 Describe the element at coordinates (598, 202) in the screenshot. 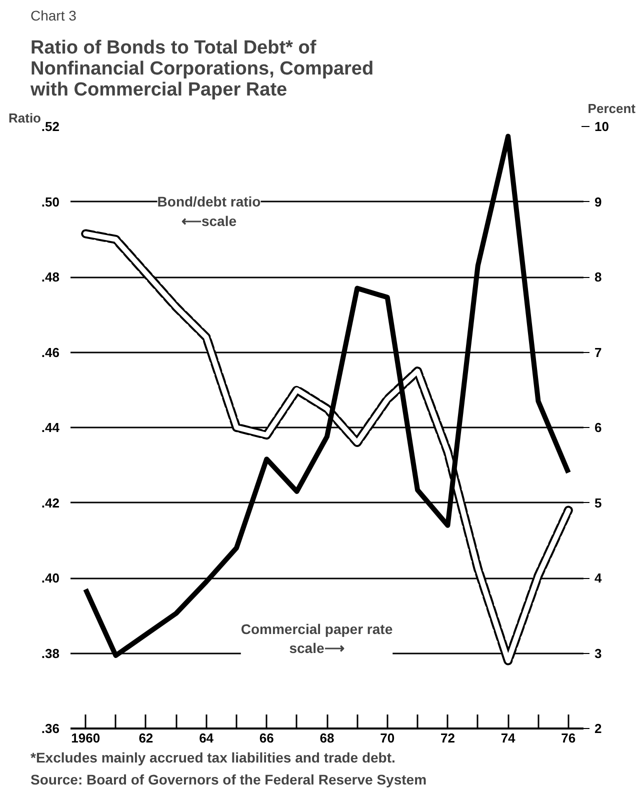

I see `y2-tick-label: 9` at that location.